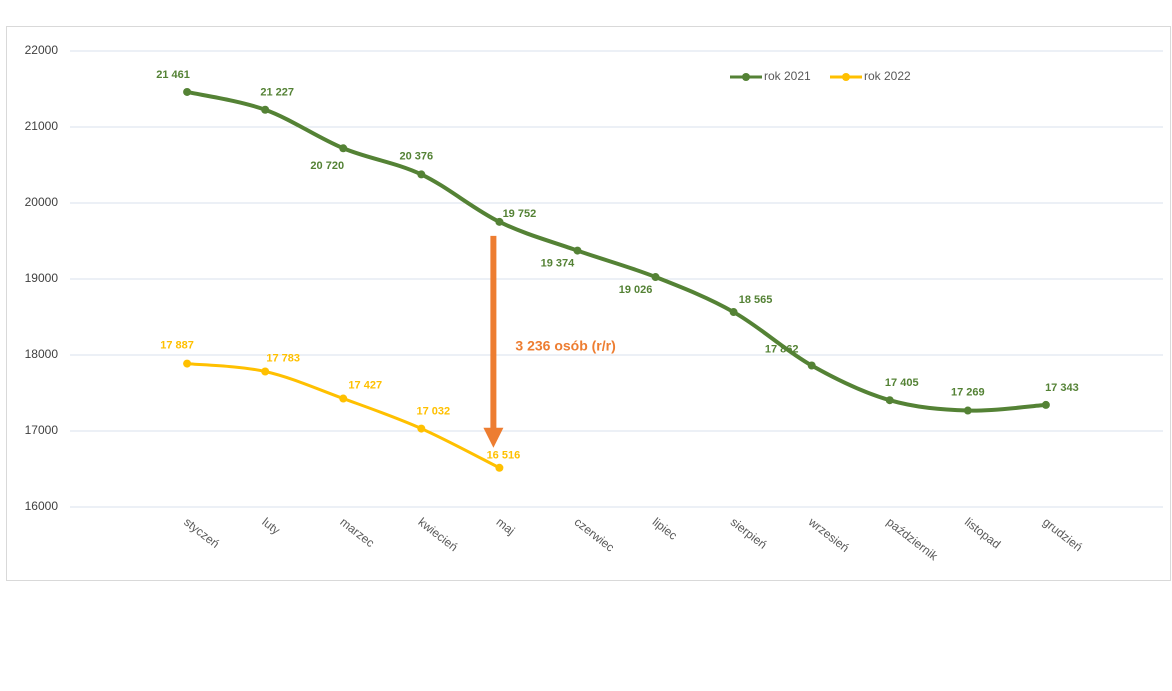 The height and width of the screenshot is (691, 1172). Describe the element at coordinates (636, 290) in the screenshot. I see `data-label: 19 026` at that location.